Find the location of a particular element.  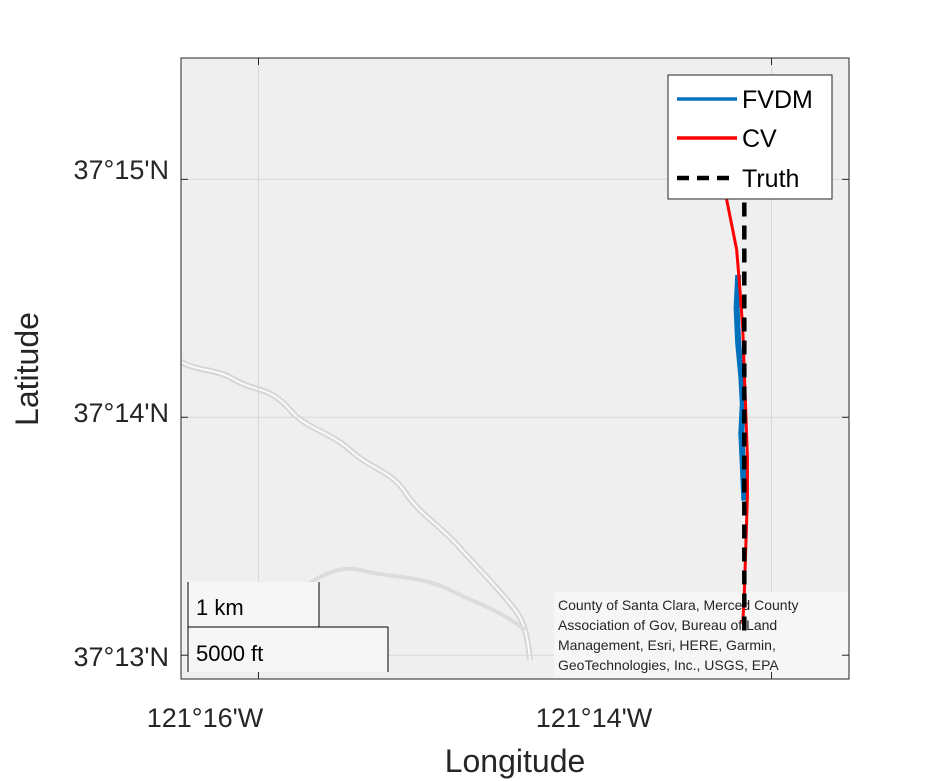

lat-tick-label: 37°14'N is located at coordinates (121, 413).